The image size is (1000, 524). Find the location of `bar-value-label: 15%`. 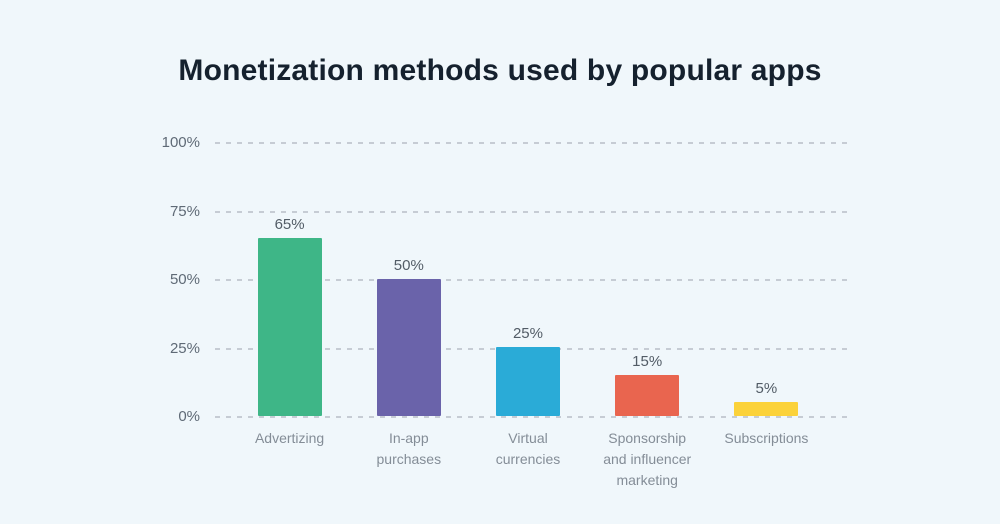

bar-value-label: 15% is located at coordinates (647, 361).